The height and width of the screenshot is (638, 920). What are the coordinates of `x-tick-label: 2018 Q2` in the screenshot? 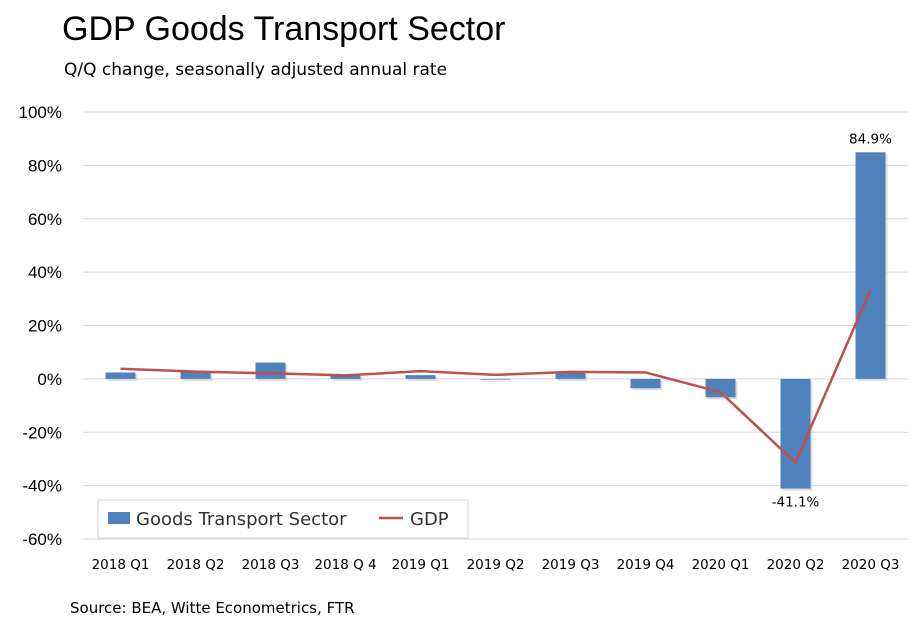 It's located at (196, 565).